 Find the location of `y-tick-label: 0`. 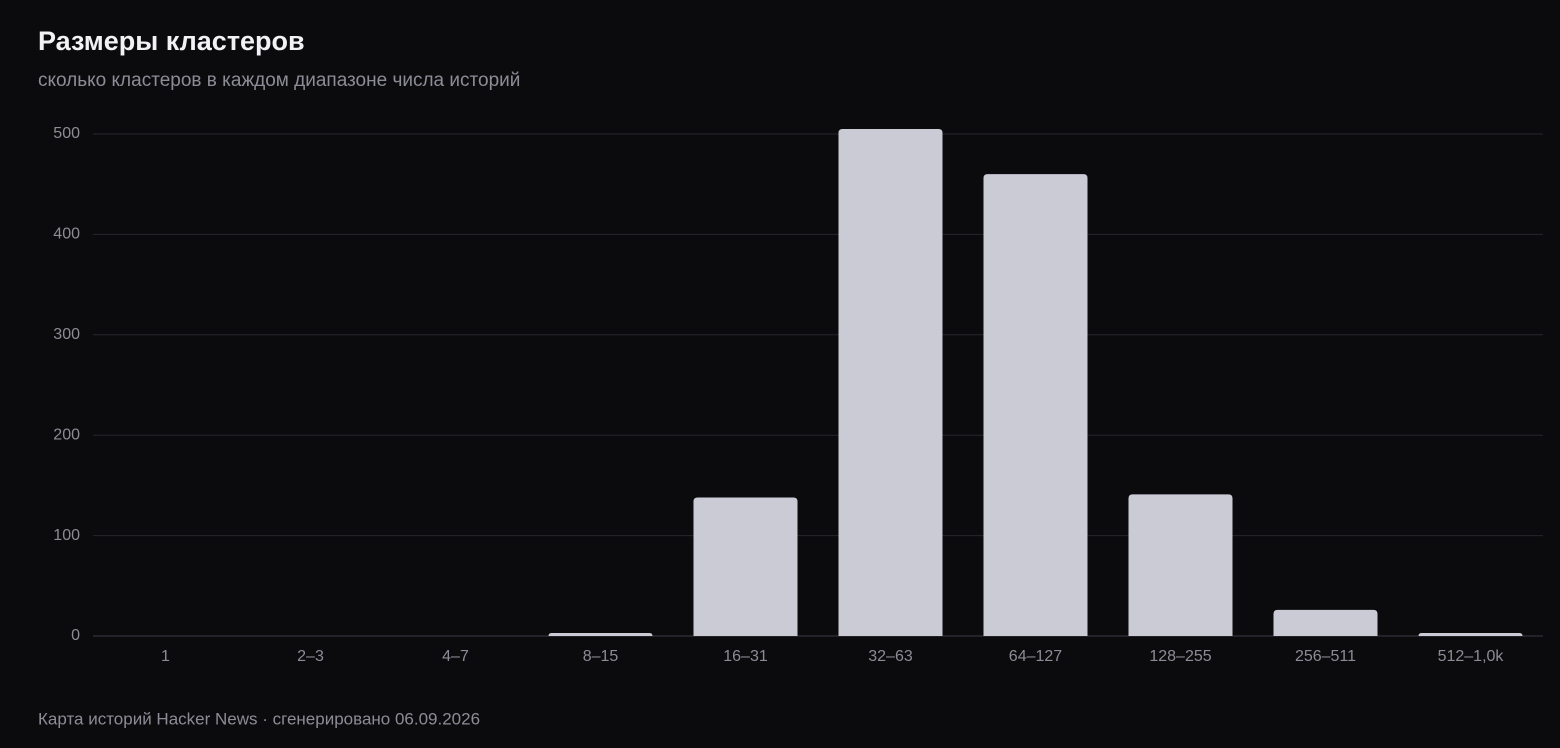

y-tick-label: 0 is located at coordinates (75, 635).